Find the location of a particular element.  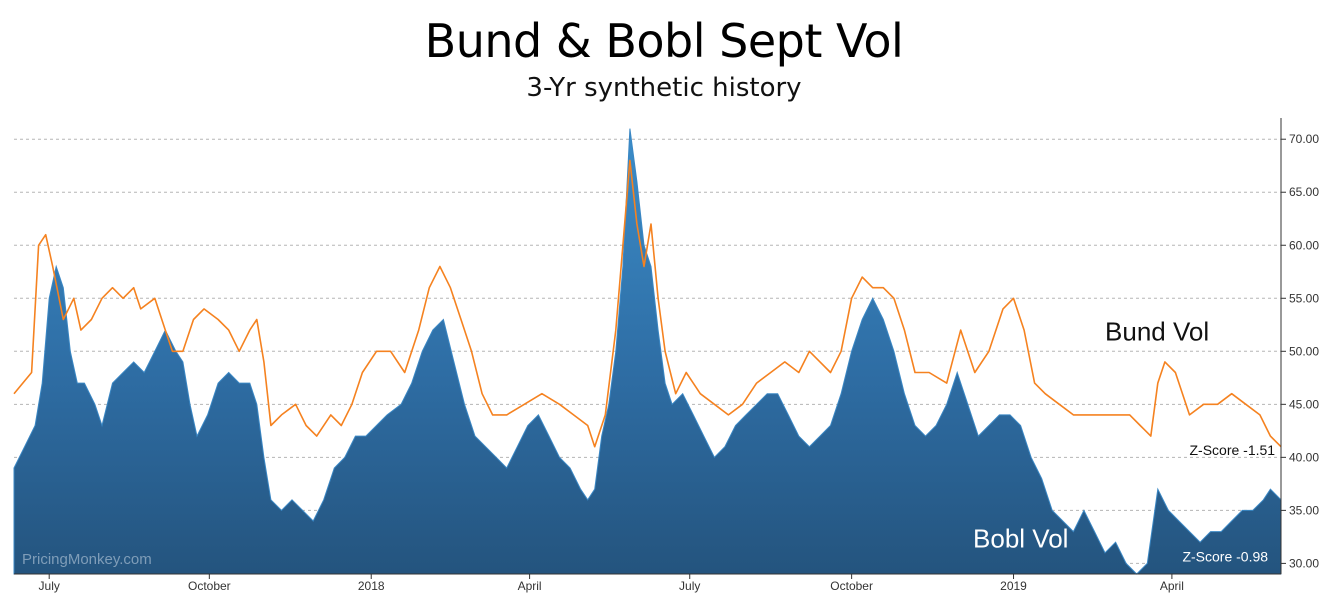

y-tick-label: 65.00 is located at coordinates (1304, 192).